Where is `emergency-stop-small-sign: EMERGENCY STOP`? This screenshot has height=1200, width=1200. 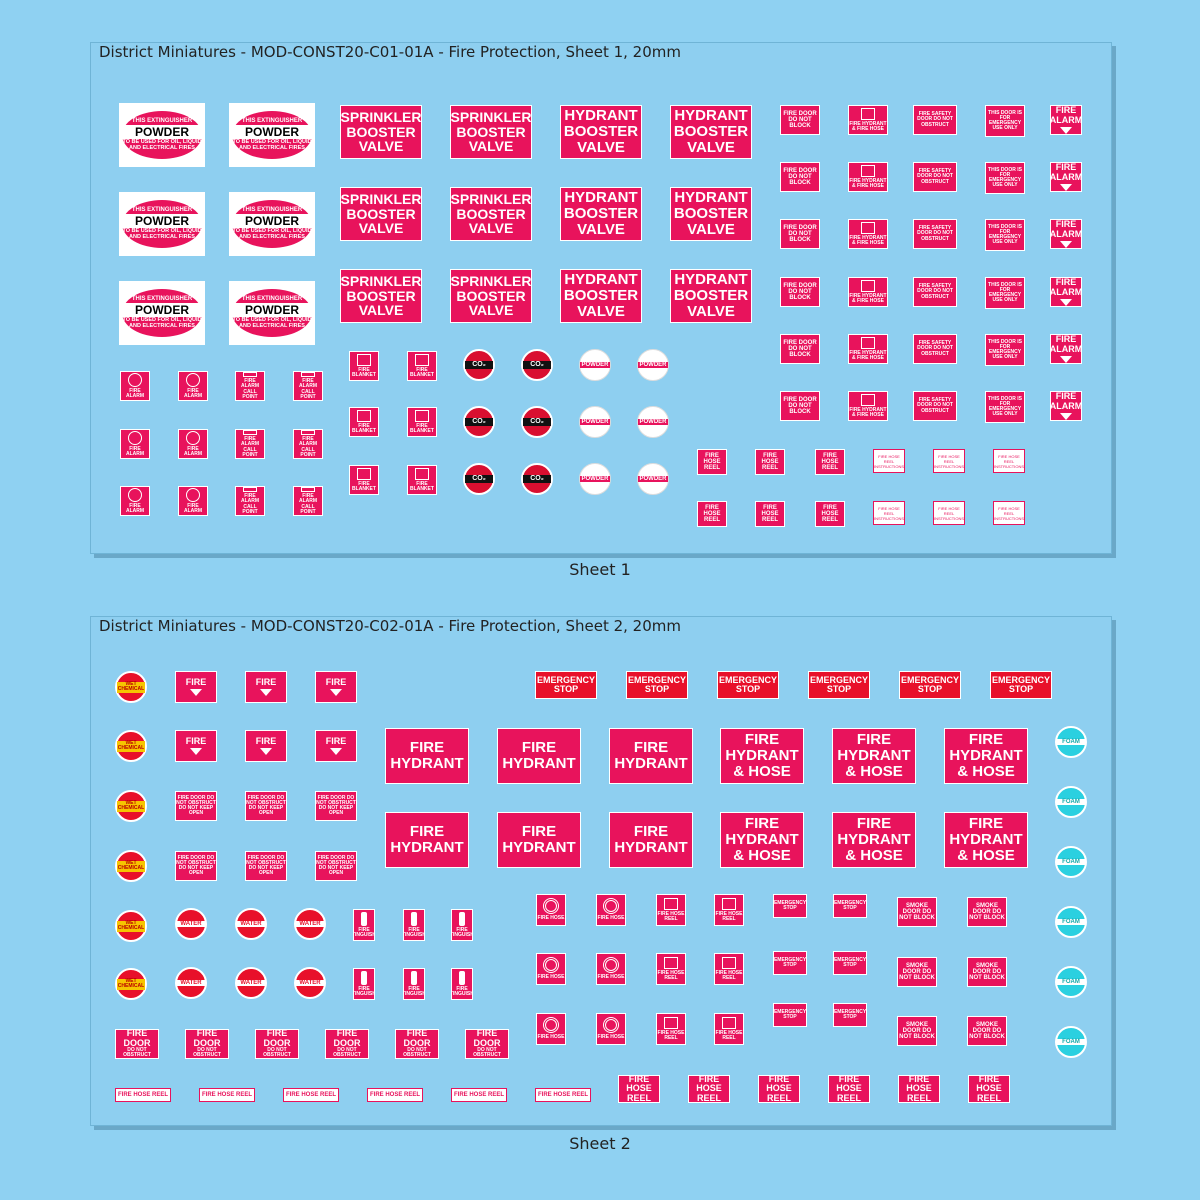 emergency-stop-small-sign: EMERGENCY STOP is located at coordinates (850, 906).